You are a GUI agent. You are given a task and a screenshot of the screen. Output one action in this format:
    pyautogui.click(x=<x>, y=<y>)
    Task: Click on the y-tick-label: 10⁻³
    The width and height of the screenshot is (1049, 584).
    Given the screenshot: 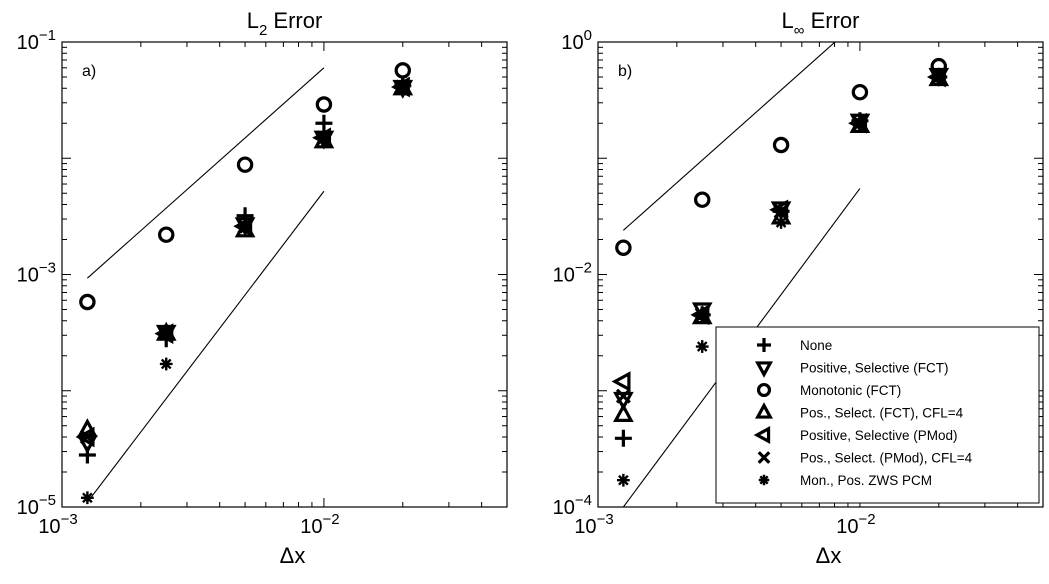 What is the action you would take?
    pyautogui.click(x=36, y=273)
    